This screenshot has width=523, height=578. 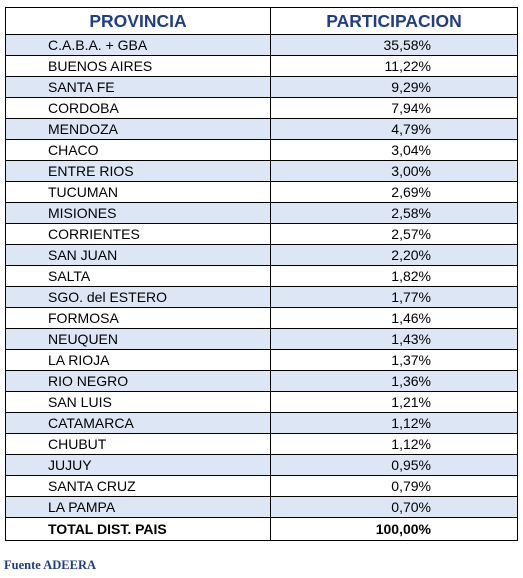 I want to click on participation-value: 4,79%, so click(x=394, y=129).